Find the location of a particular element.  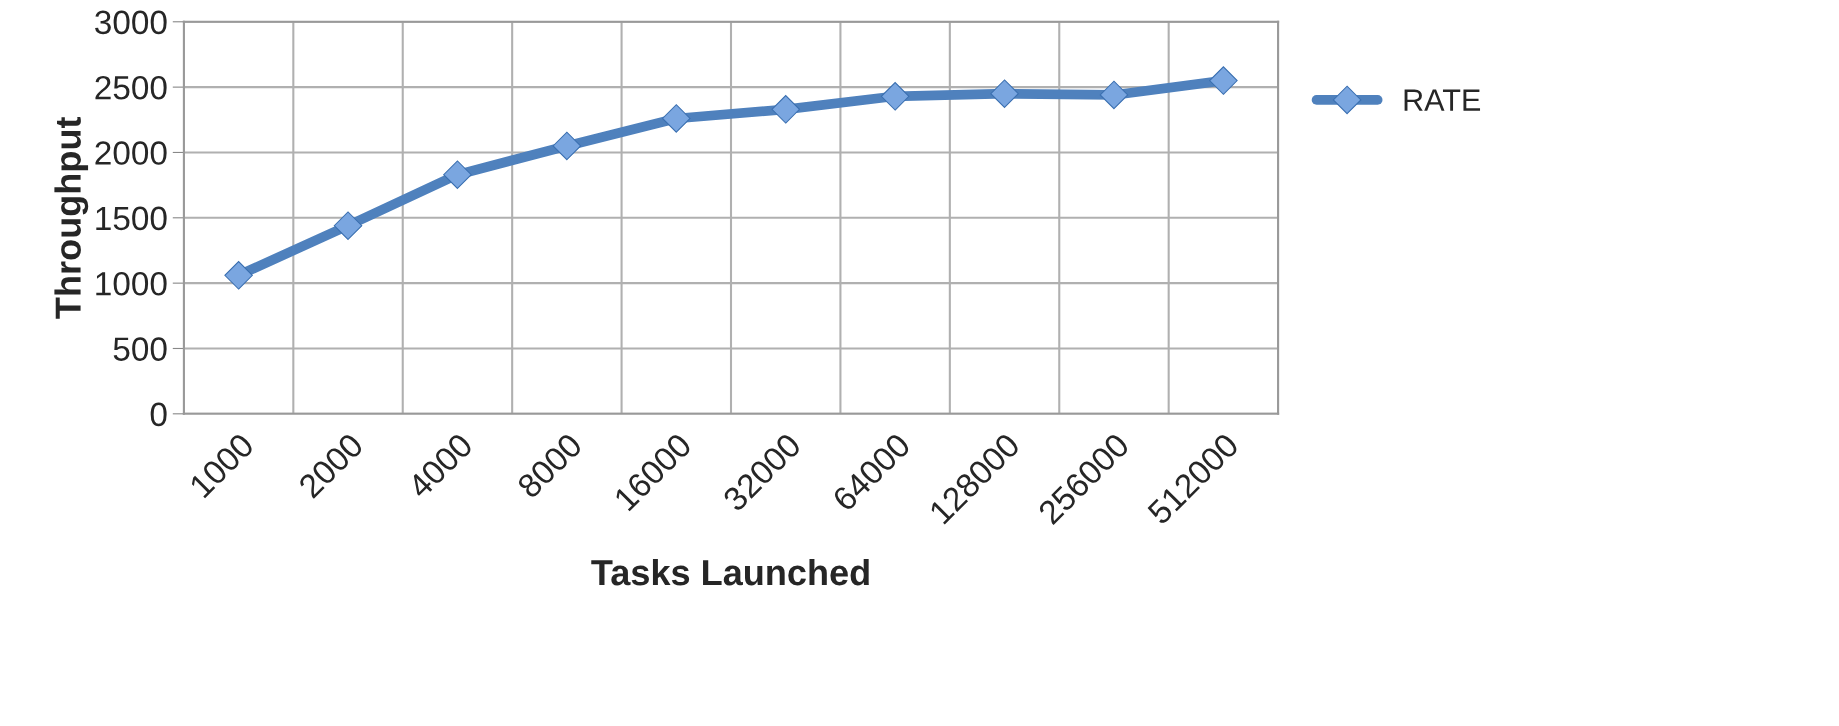

y-tick-label: 1500 is located at coordinates (131, 218).